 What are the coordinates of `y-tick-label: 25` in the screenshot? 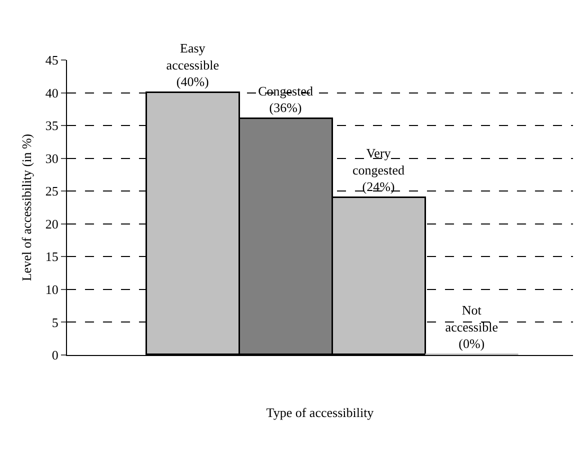 It's located at (51, 191).